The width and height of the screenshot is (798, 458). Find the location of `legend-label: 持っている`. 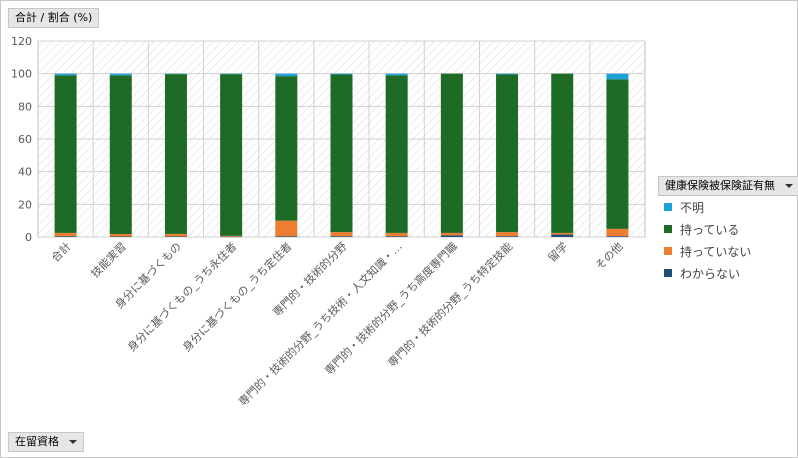

legend-label: 持っている is located at coordinates (710, 229).